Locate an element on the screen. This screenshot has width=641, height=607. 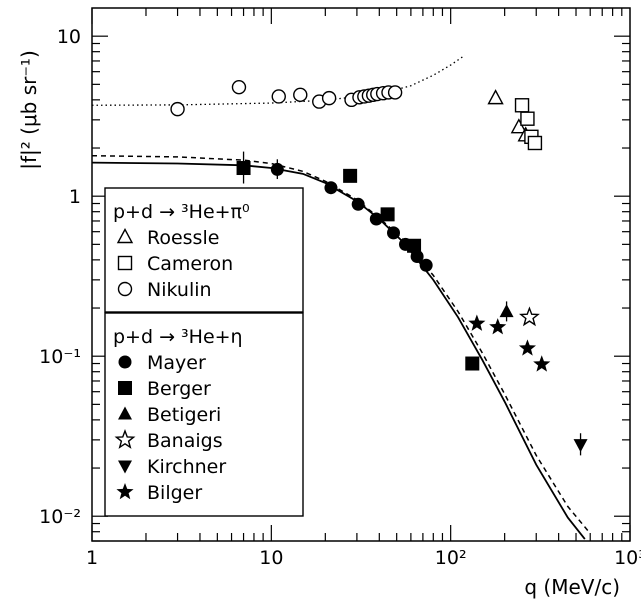
series-betigeri is located at coordinates (506, 311).